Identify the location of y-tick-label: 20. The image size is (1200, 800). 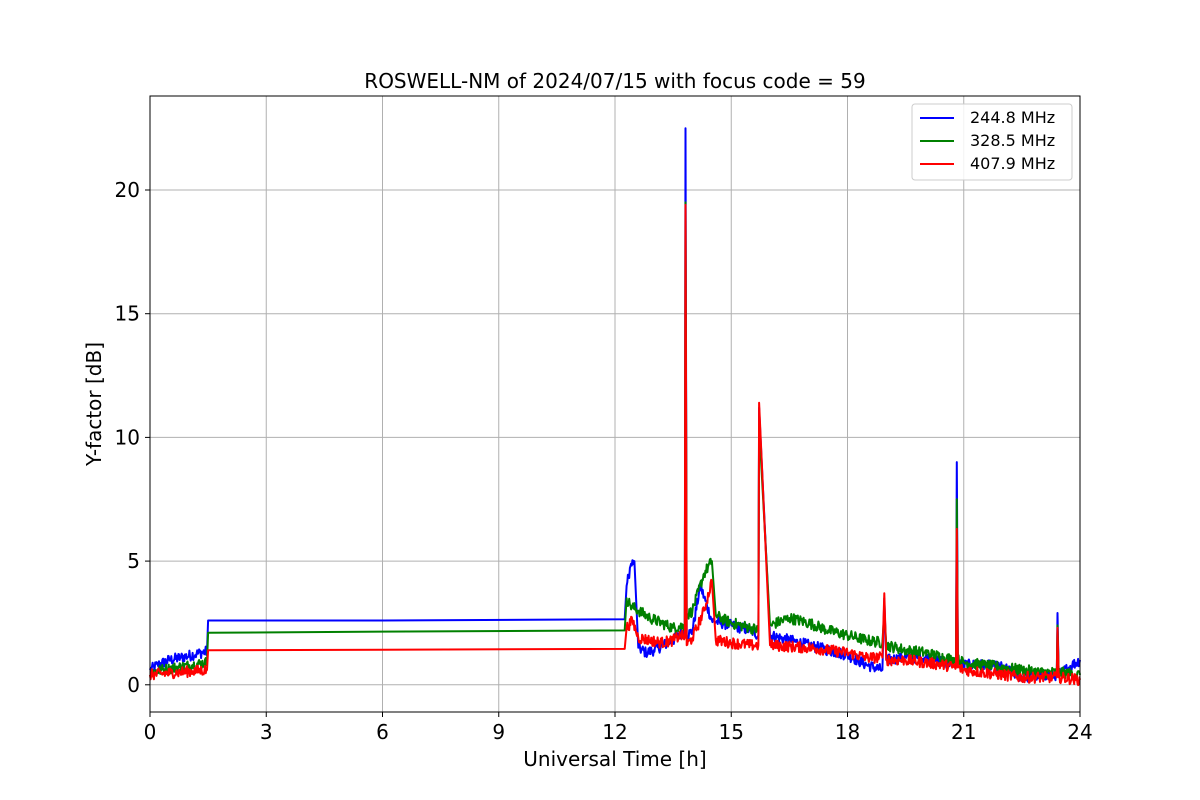
(127, 190).